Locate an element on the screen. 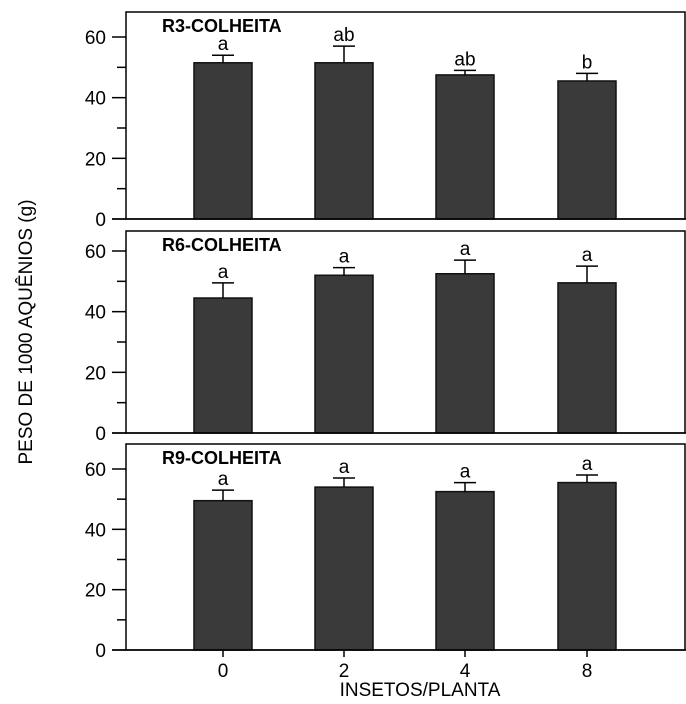 This screenshot has width=686, height=704. panel-title: R3-COLHEITA is located at coordinates (222, 26).